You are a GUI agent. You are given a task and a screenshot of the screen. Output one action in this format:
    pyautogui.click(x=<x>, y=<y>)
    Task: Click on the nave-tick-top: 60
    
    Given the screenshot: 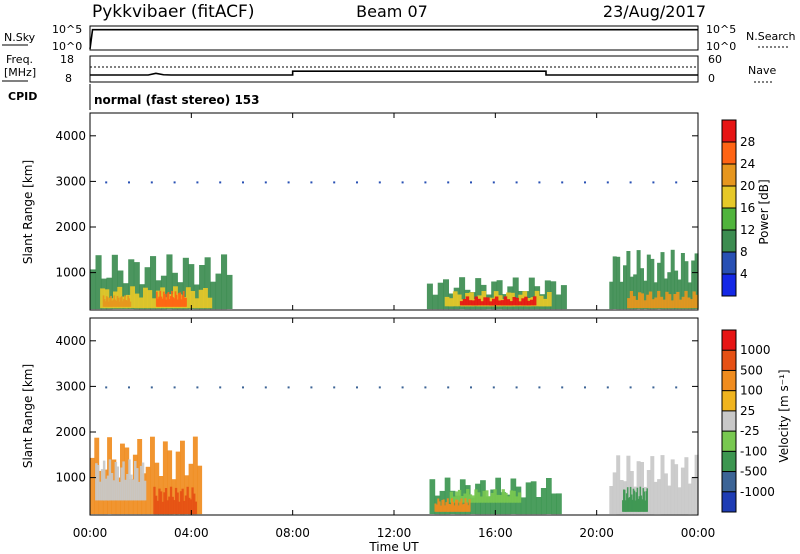 What is the action you would take?
    pyautogui.click(x=715, y=59)
    